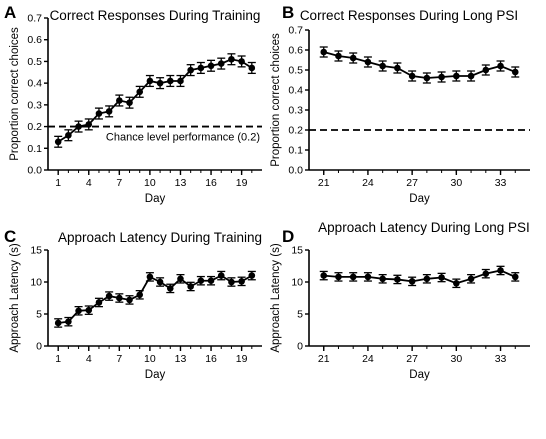 The image size is (546, 439). What do you see at coordinates (297, 251) in the screenshot?
I see `y-tick-label: 15` at bounding box center [297, 251].